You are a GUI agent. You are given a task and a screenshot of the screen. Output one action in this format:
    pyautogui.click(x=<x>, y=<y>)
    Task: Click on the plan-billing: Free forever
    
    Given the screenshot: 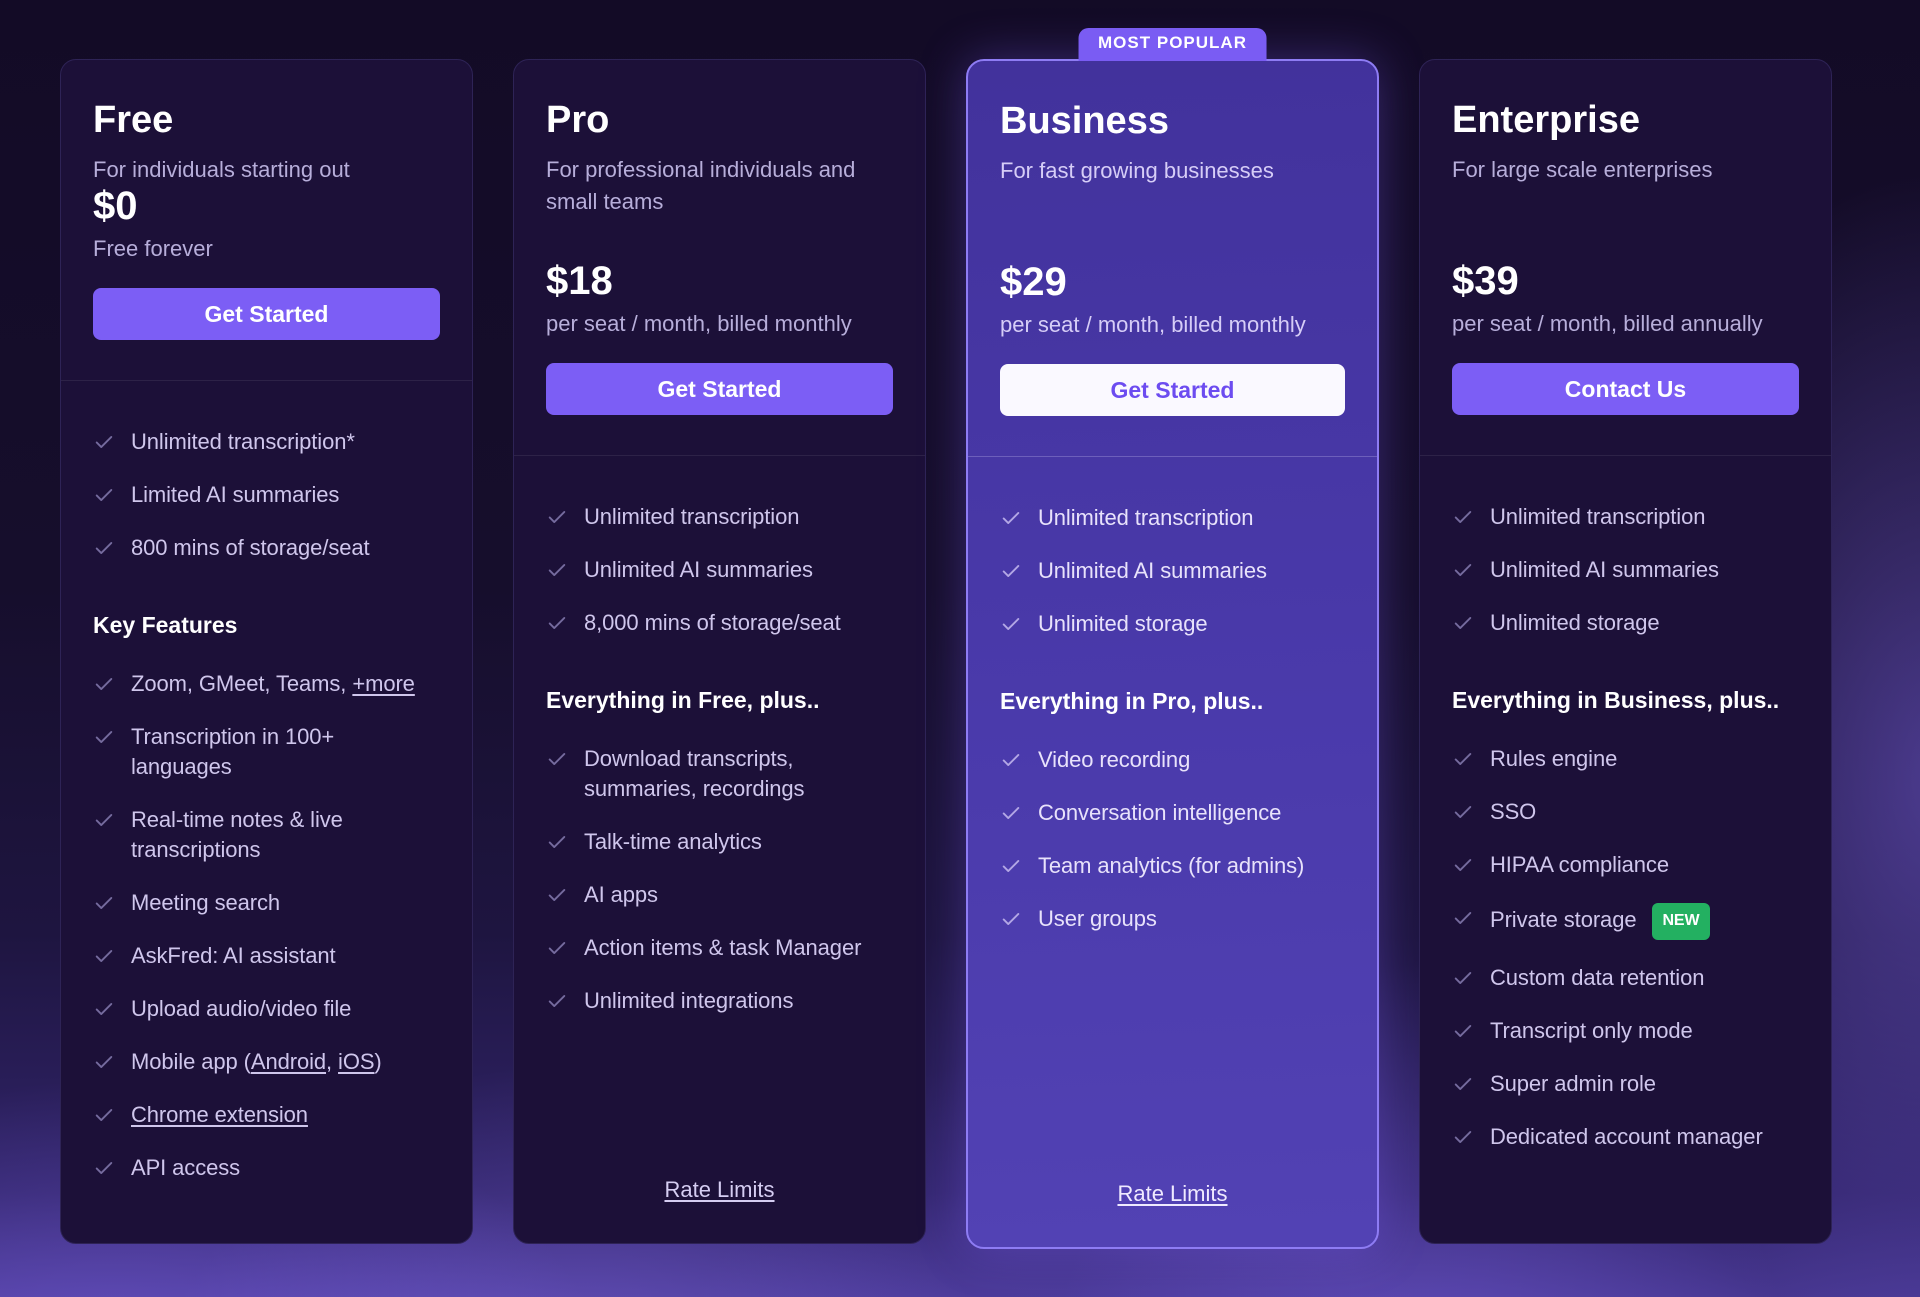 What is the action you would take?
    pyautogui.click(x=153, y=248)
    